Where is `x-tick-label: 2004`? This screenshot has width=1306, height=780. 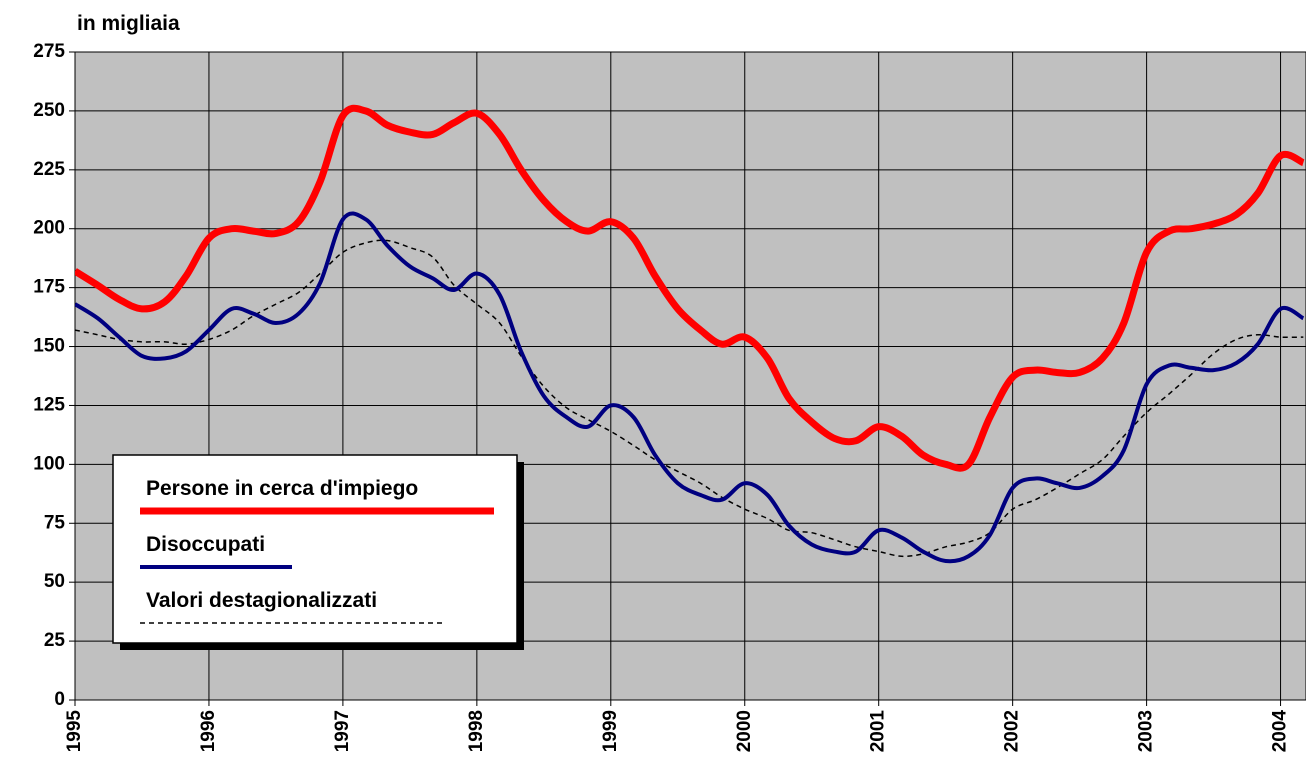
x-tick-label: 2004 is located at coordinates (1280, 731).